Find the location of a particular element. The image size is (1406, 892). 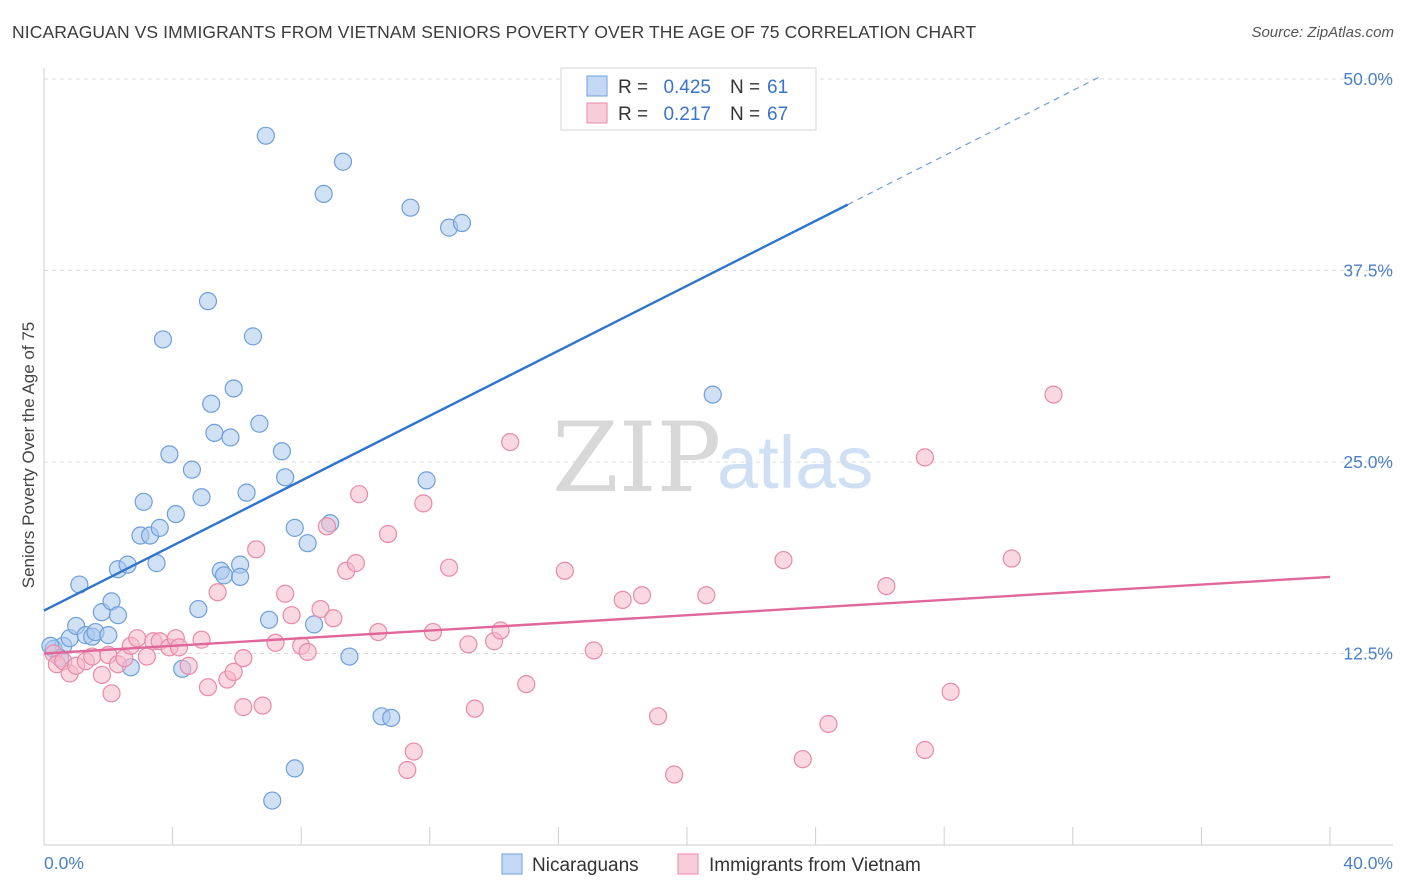

y-tick-label-1: 25.0% is located at coordinates (1368, 462).